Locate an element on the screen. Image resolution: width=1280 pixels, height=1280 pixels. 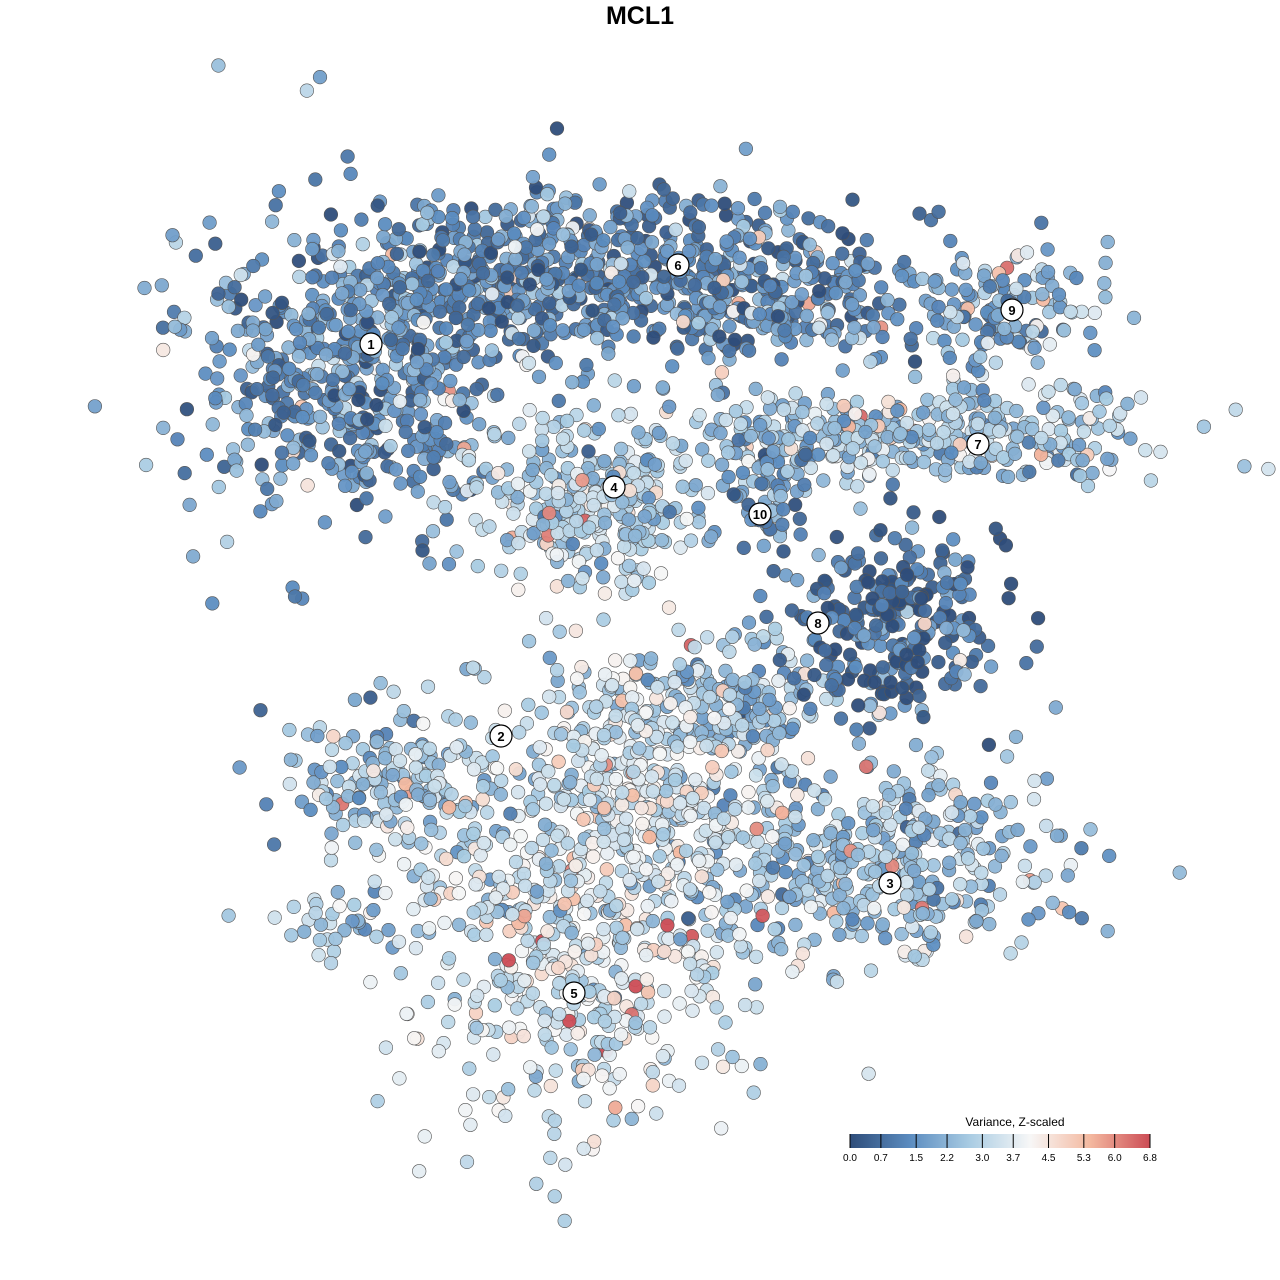
colorbar-tick-label: 2.2 is located at coordinates (947, 1158).